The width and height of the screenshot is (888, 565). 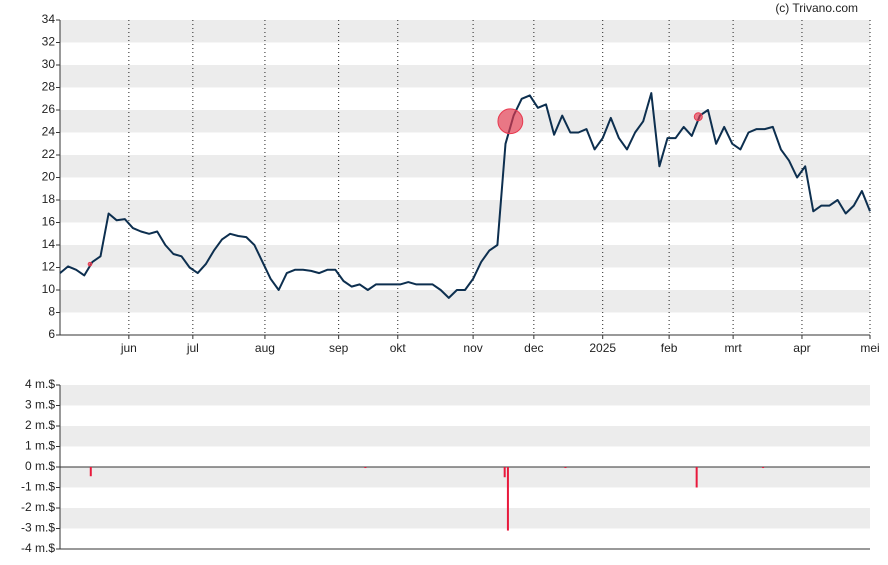 What do you see at coordinates (49, 199) in the screenshot?
I see `y-tick-label: 18` at bounding box center [49, 199].